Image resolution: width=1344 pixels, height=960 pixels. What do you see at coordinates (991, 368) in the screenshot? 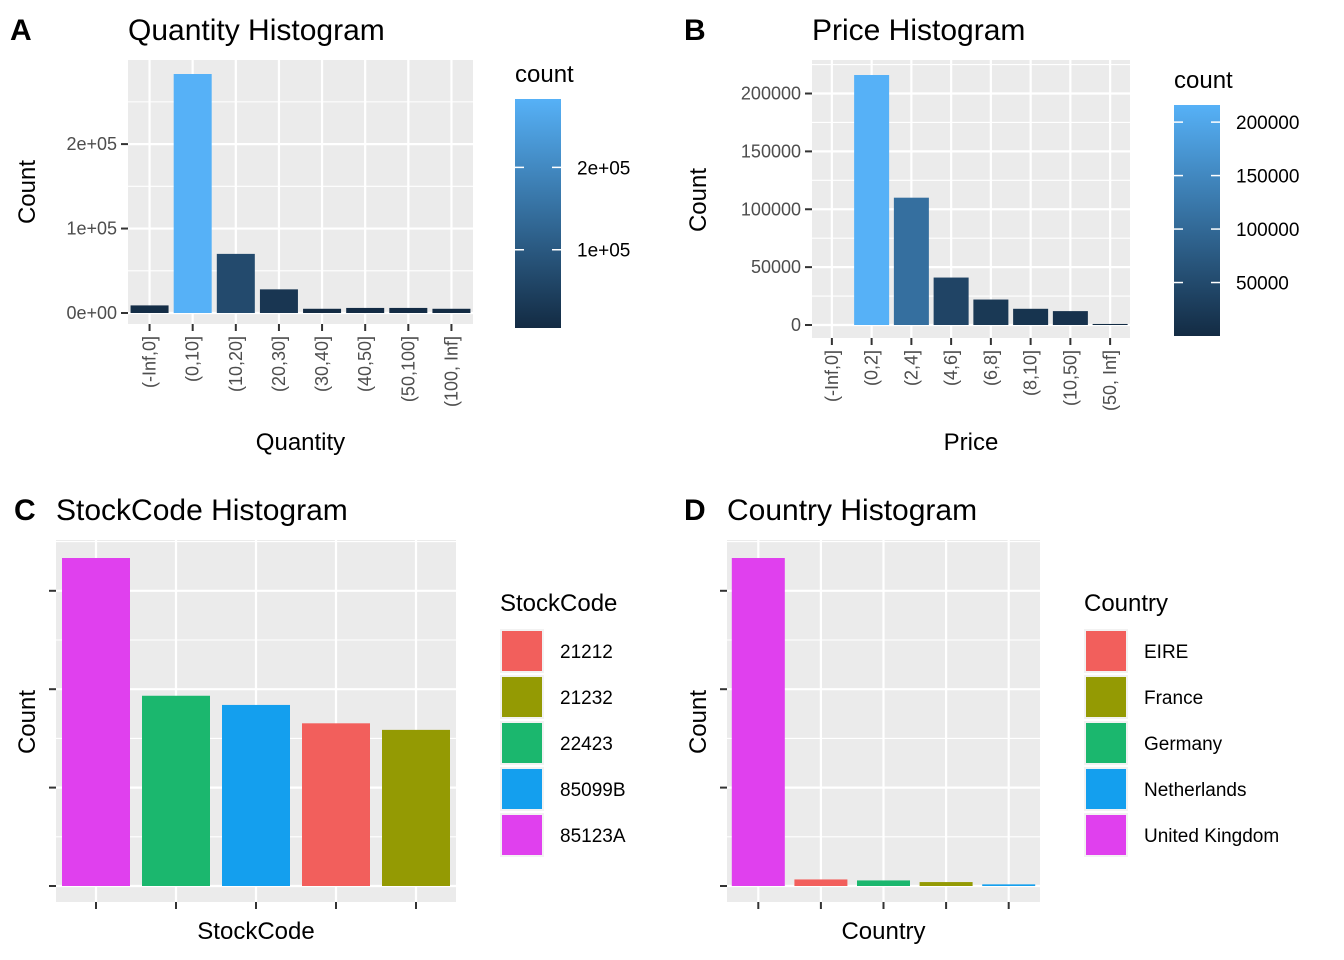
I see `x-tick-label: (6,8]` at bounding box center [991, 368].